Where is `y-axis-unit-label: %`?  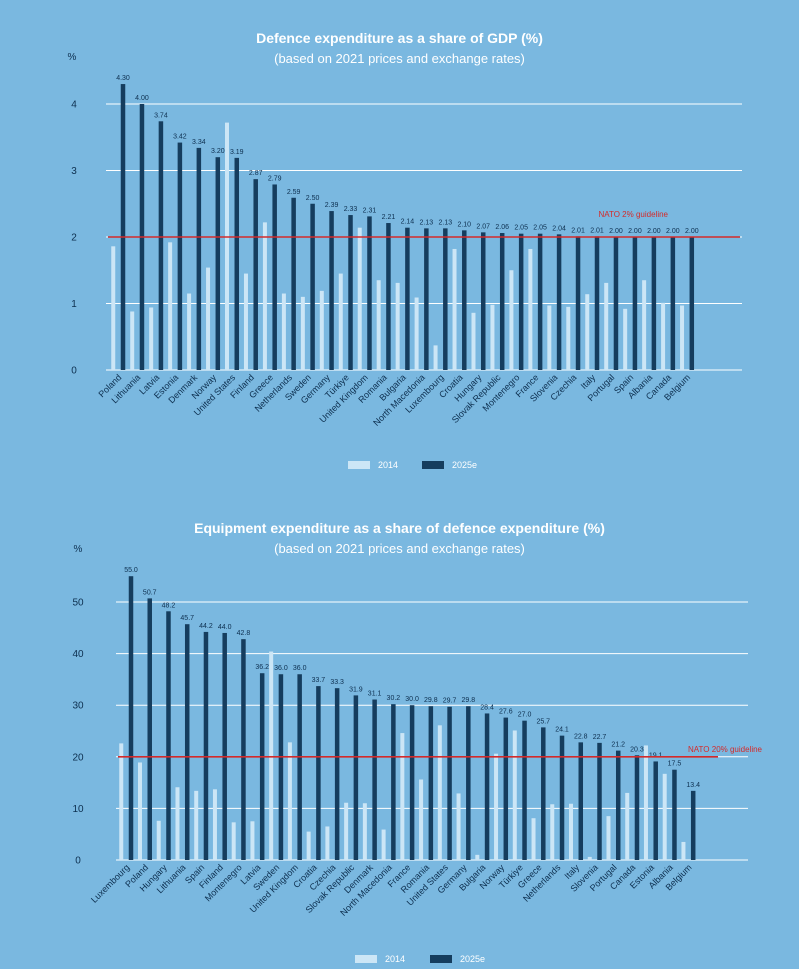
y-axis-unit-label: % is located at coordinates (78, 549).